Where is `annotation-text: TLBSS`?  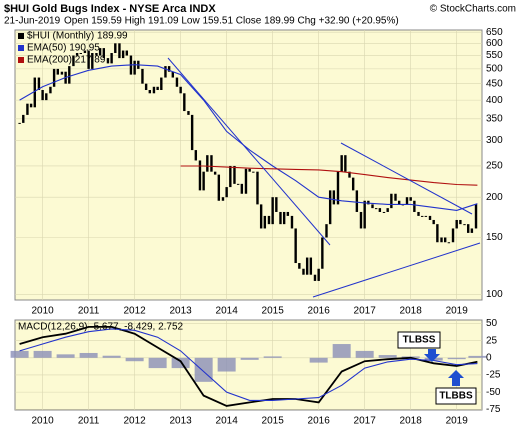 annotation-text: TLBSS is located at coordinates (419, 340).